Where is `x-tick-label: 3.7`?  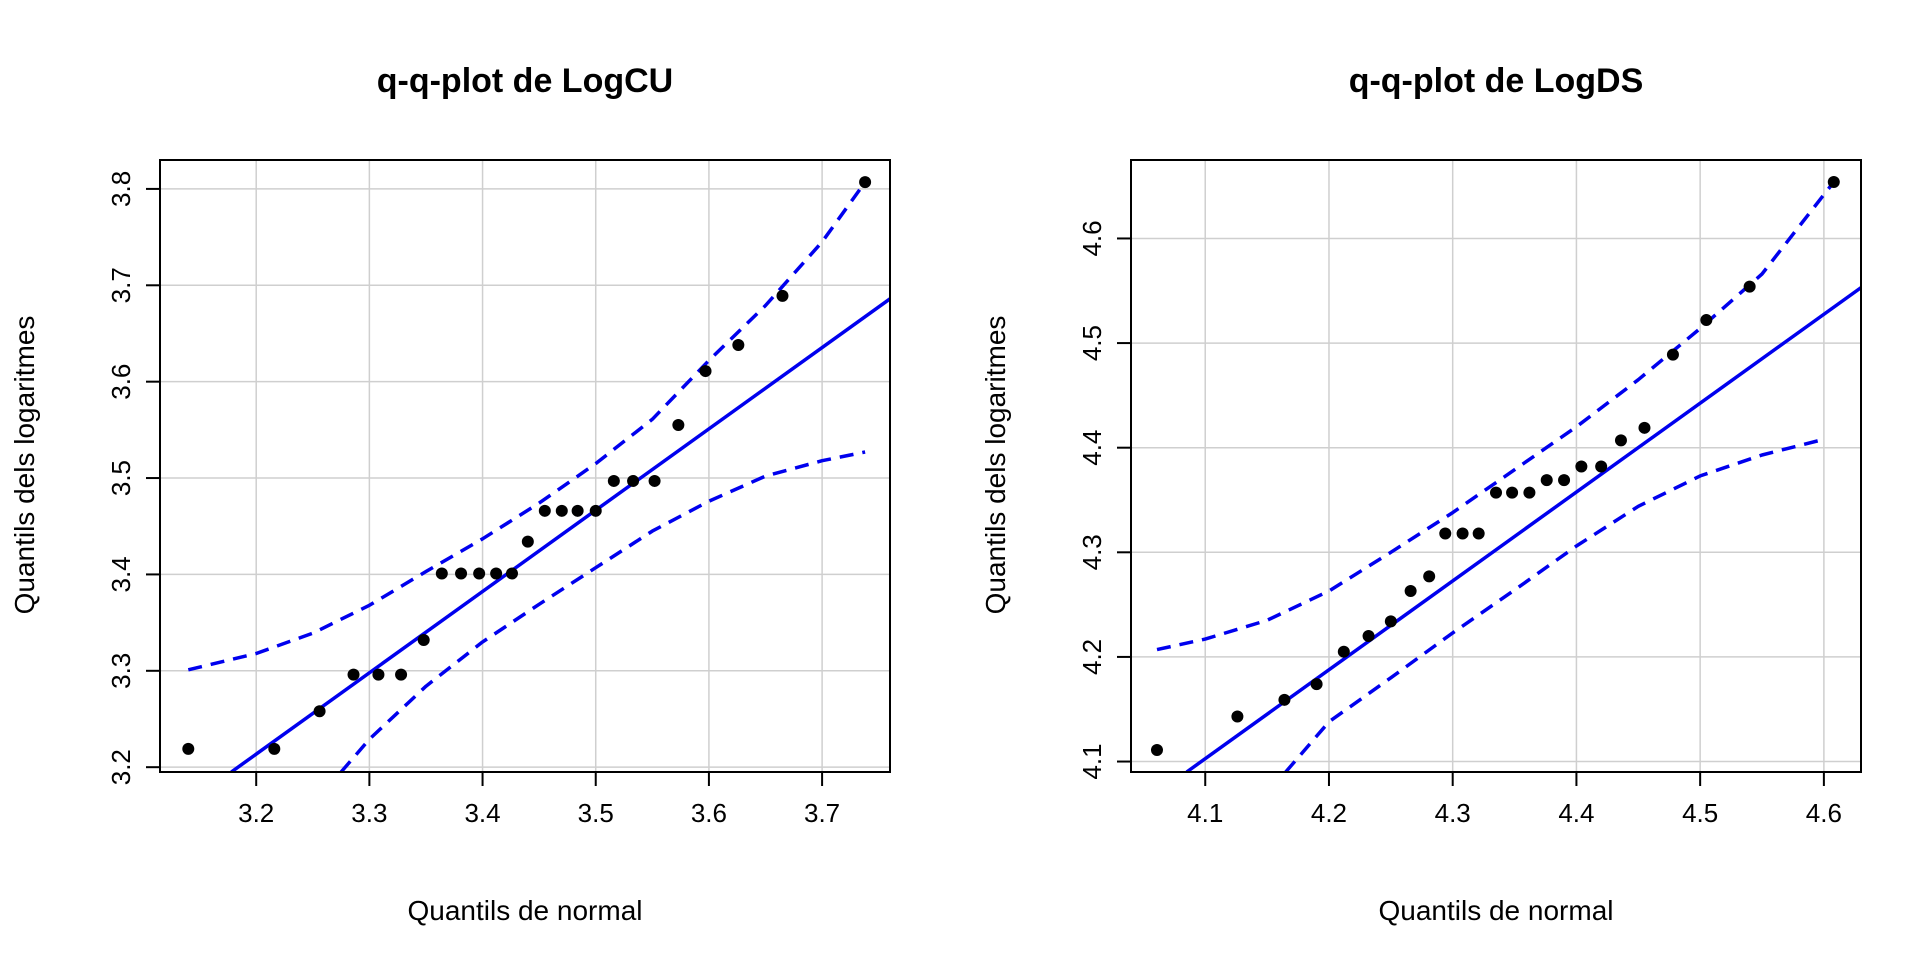 x-tick-label: 3.7 is located at coordinates (822, 813).